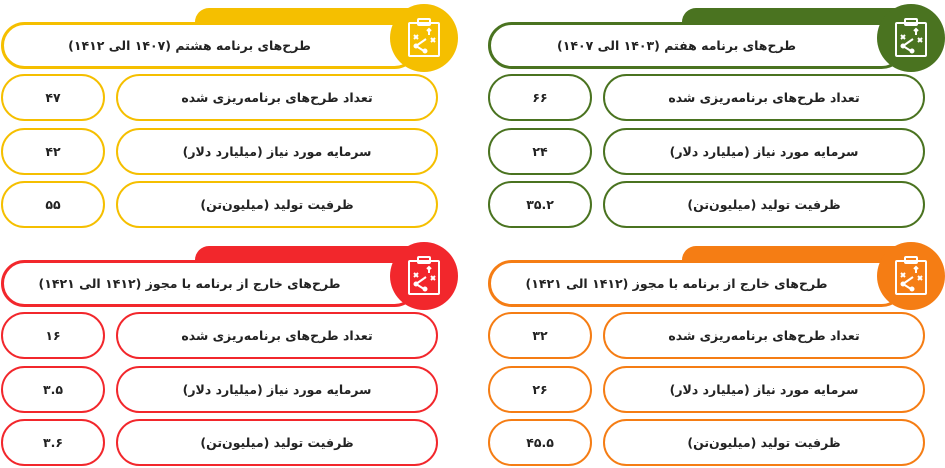 Image resolution: width=945 pixels, height=468 pixels. I want to click on metric-value: ۳.۵, so click(53, 389).